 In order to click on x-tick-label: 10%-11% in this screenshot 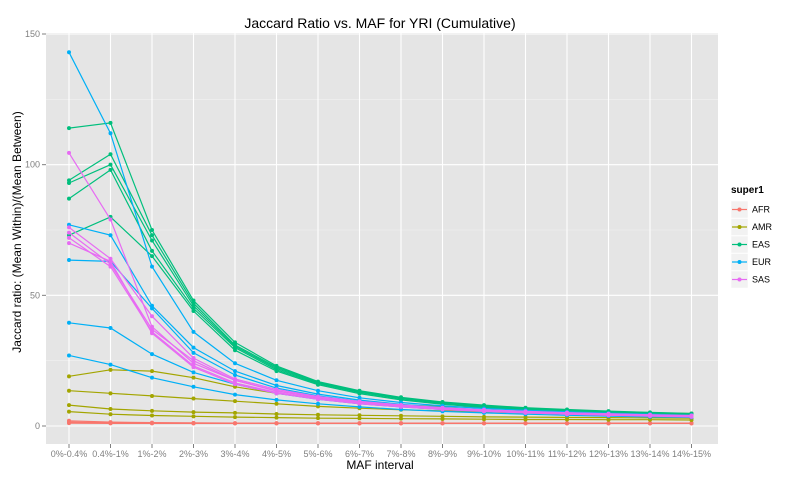, I will do `click(525, 454)`.